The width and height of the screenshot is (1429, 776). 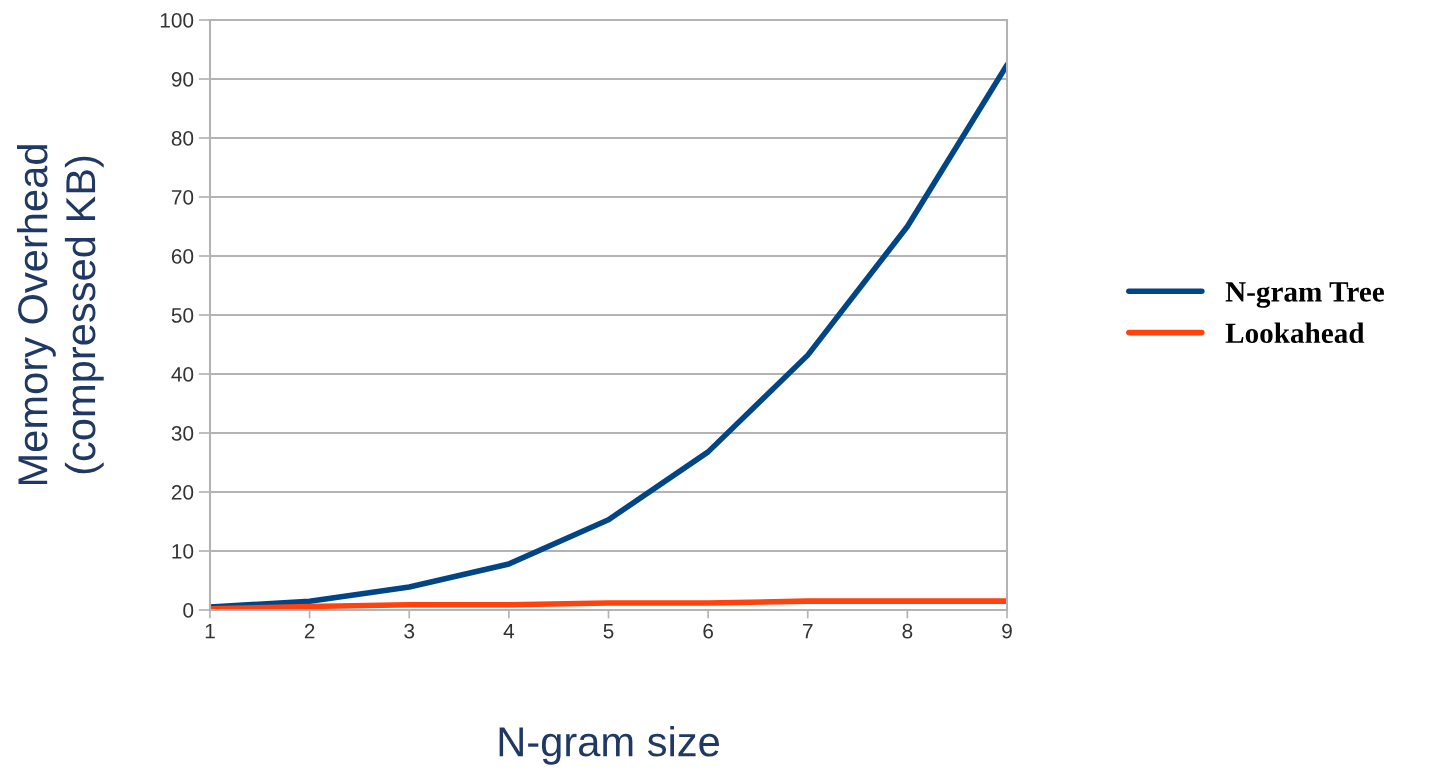 What do you see at coordinates (907, 631) in the screenshot?
I see `x-tick-label: 8` at bounding box center [907, 631].